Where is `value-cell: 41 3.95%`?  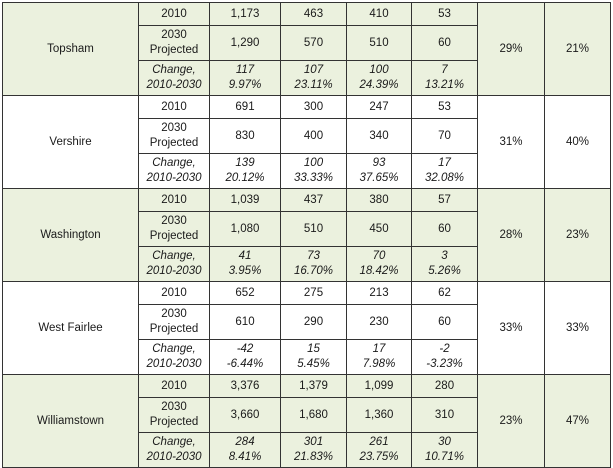 value-cell: 41 3.95% is located at coordinates (245, 264).